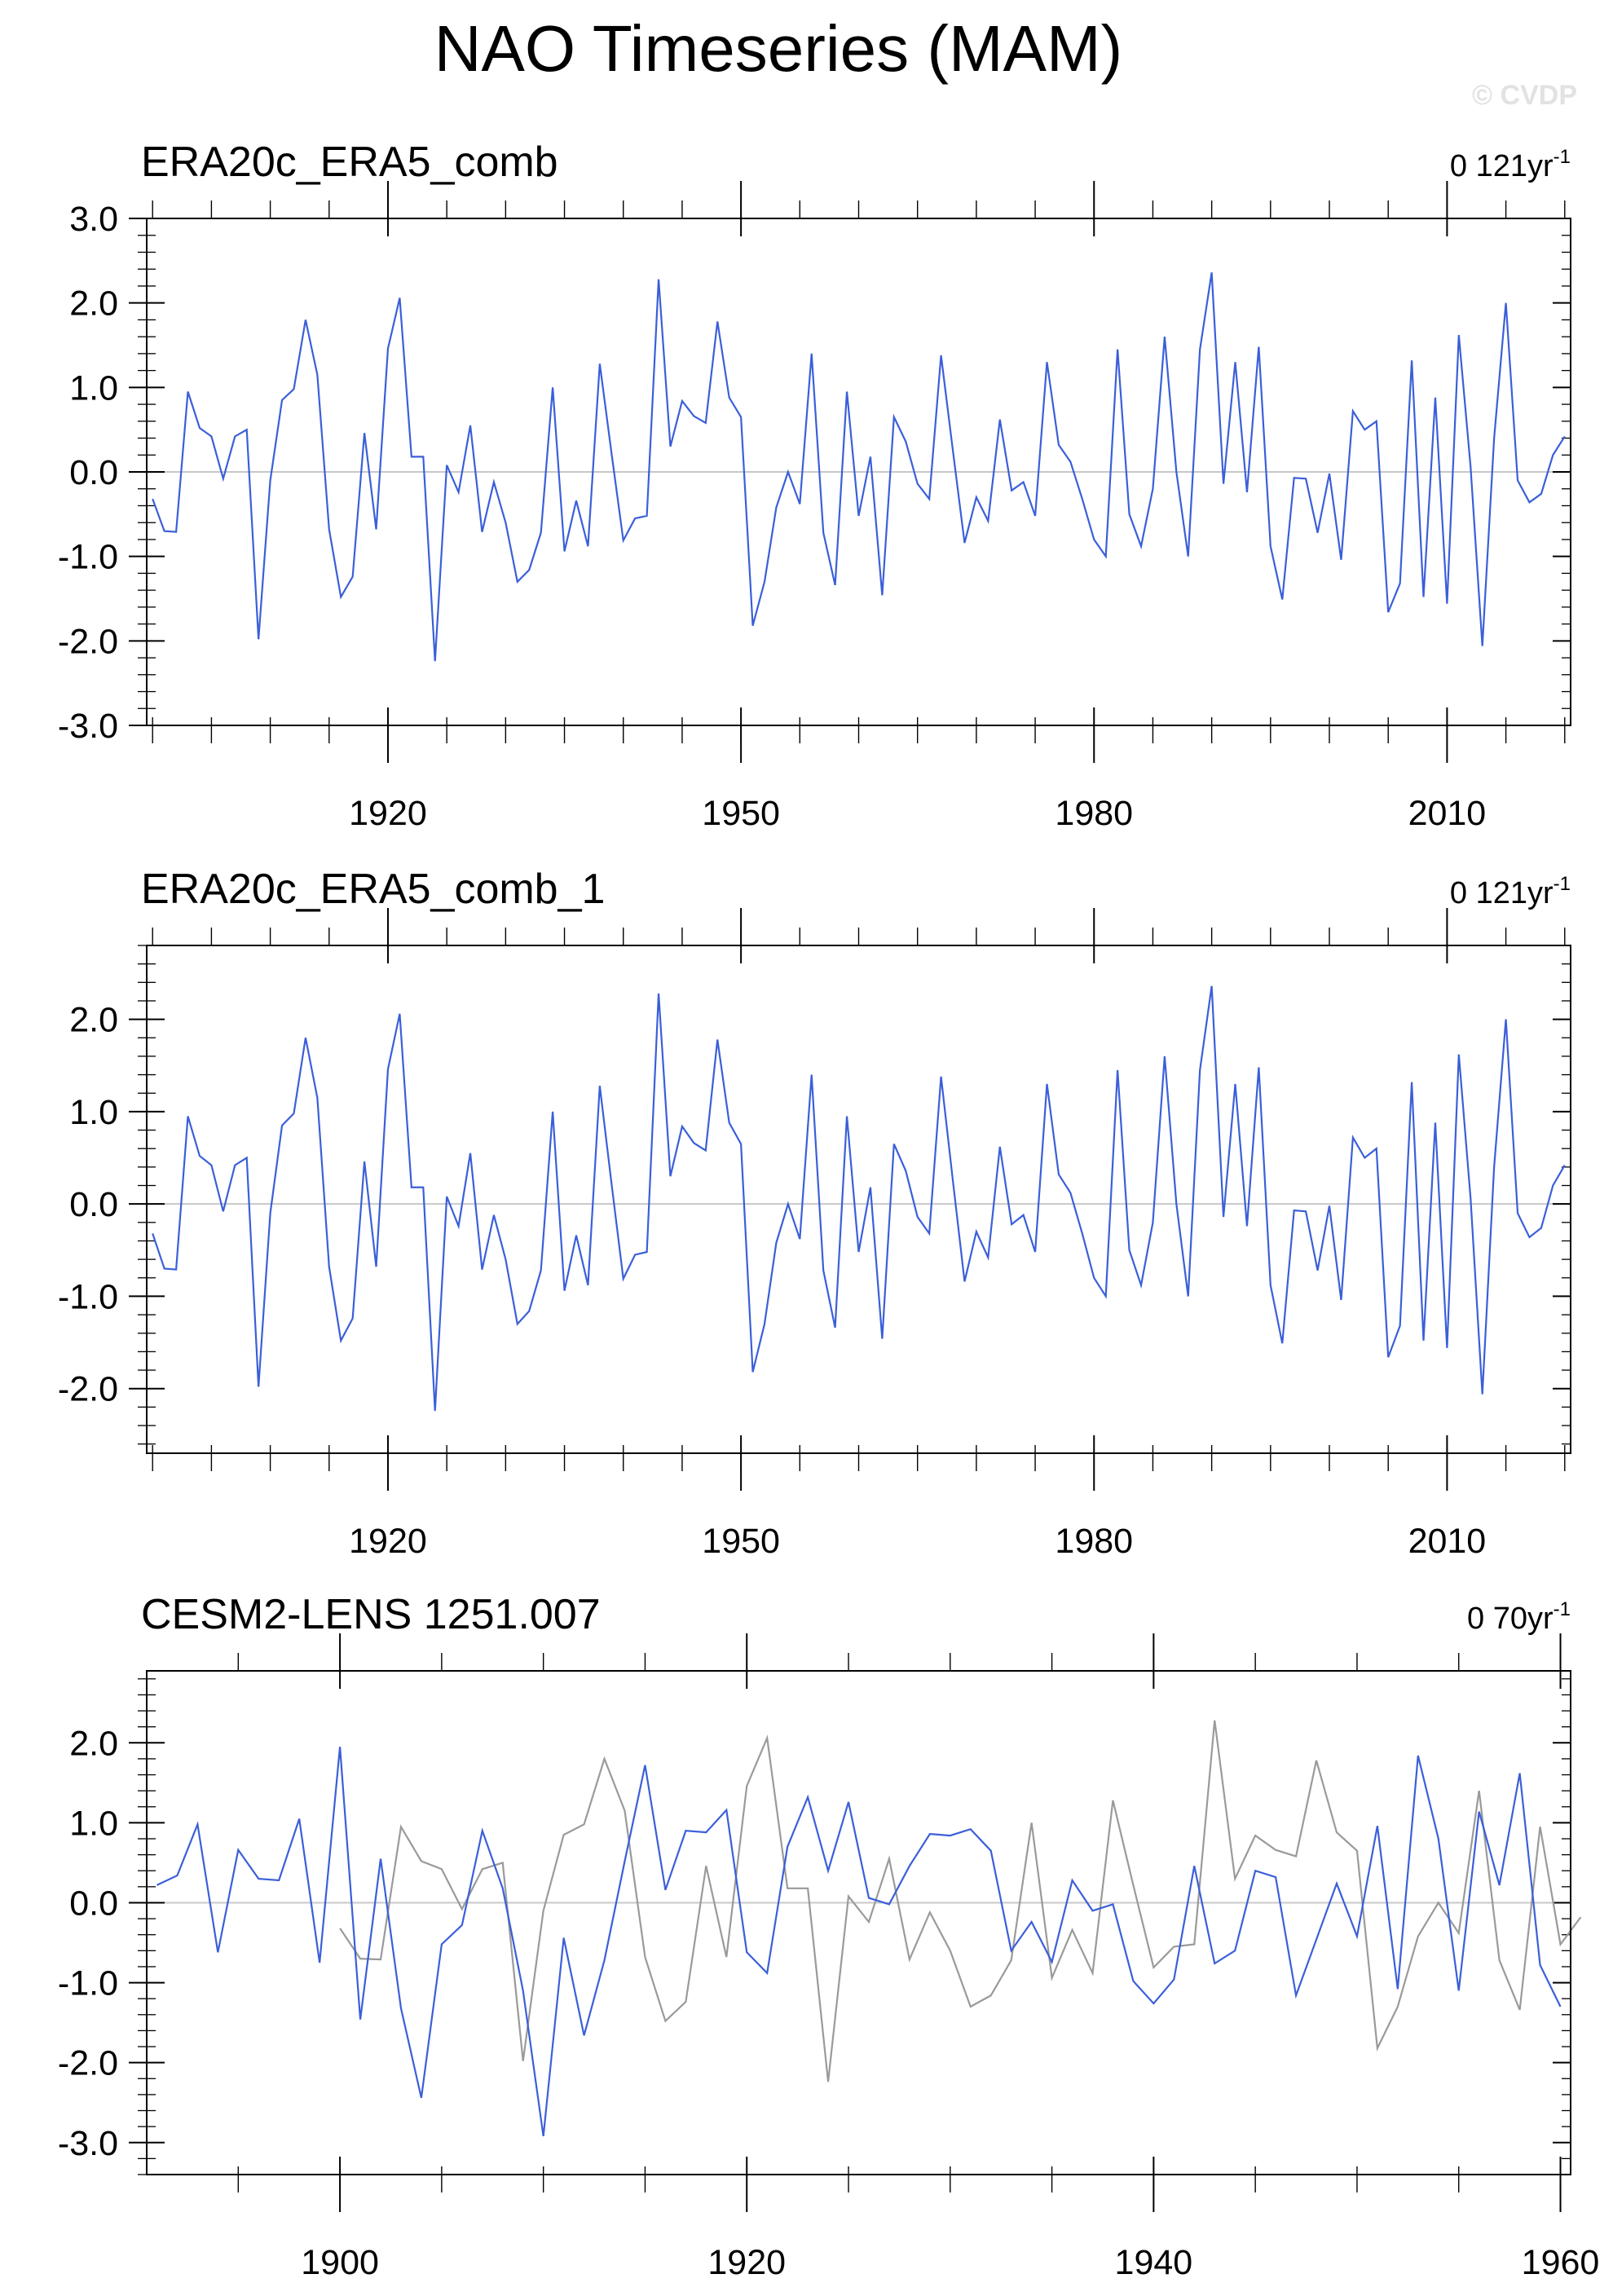 The image size is (1613, 2296). Describe the element at coordinates (1154, 2262) in the screenshot. I see `x-tick-label: 1940` at that location.